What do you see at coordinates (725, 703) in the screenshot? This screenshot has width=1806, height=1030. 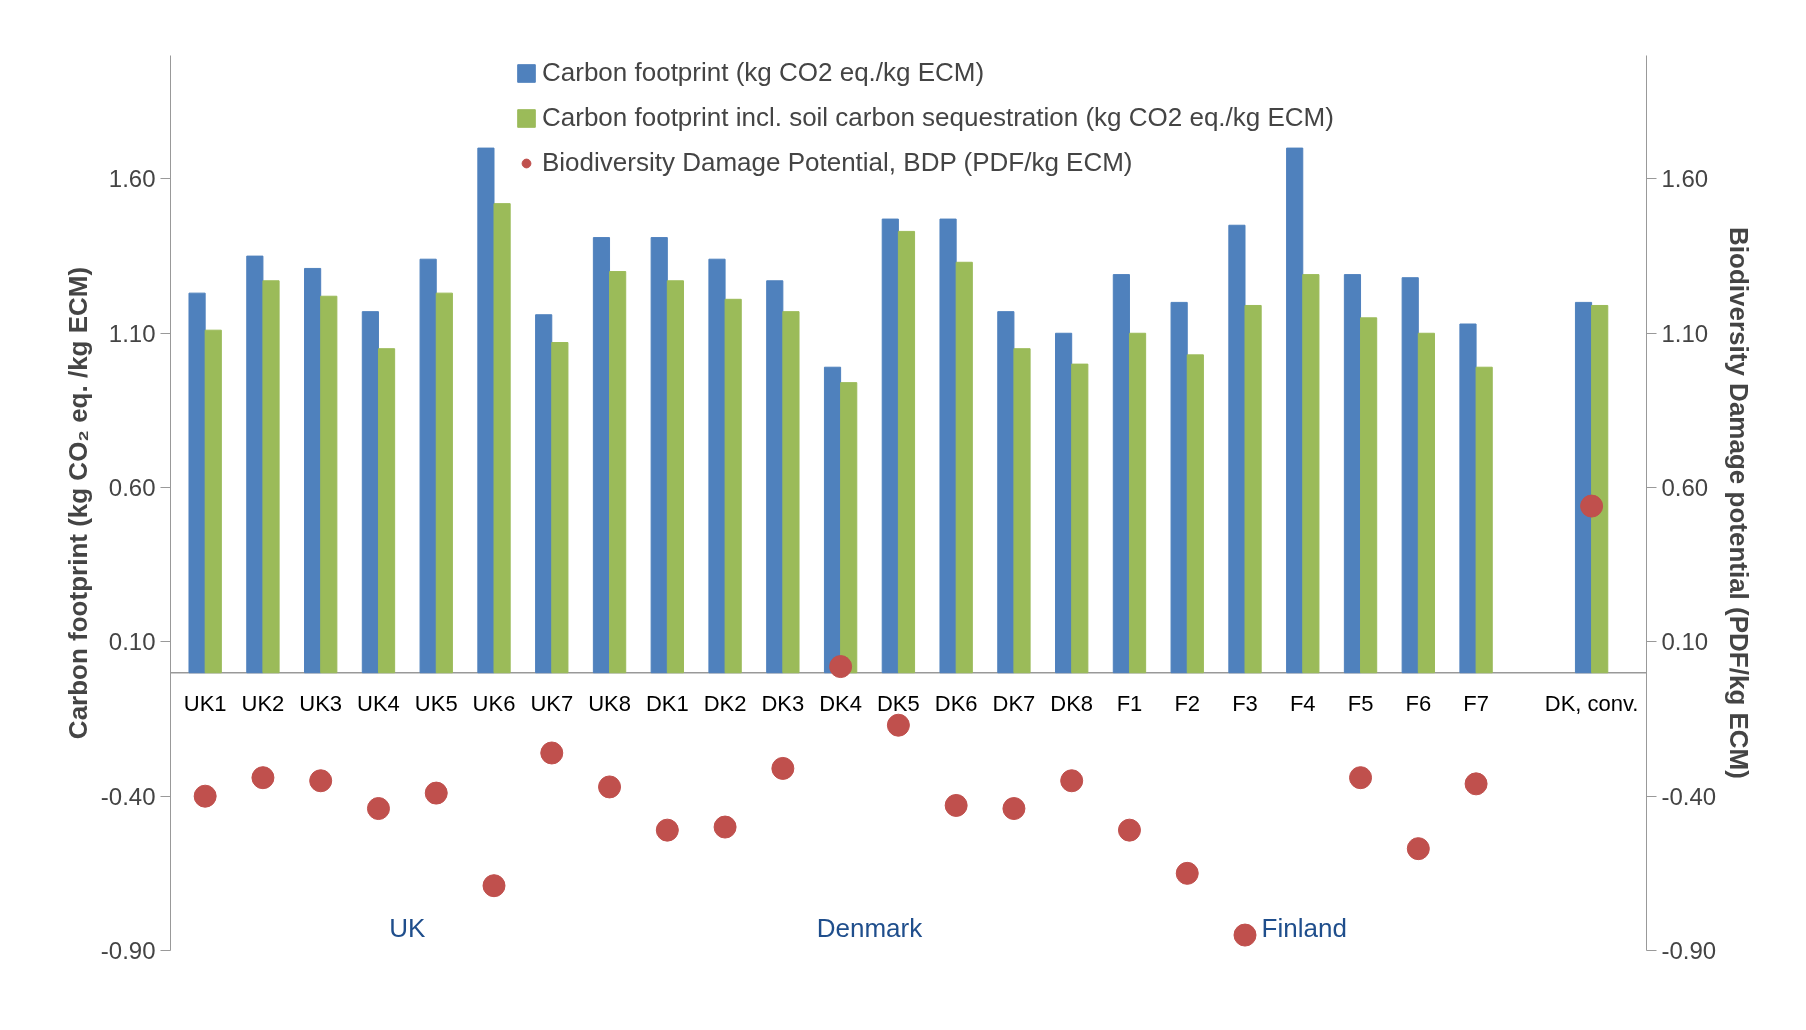 I see `x-tick-label: DK2` at bounding box center [725, 703].